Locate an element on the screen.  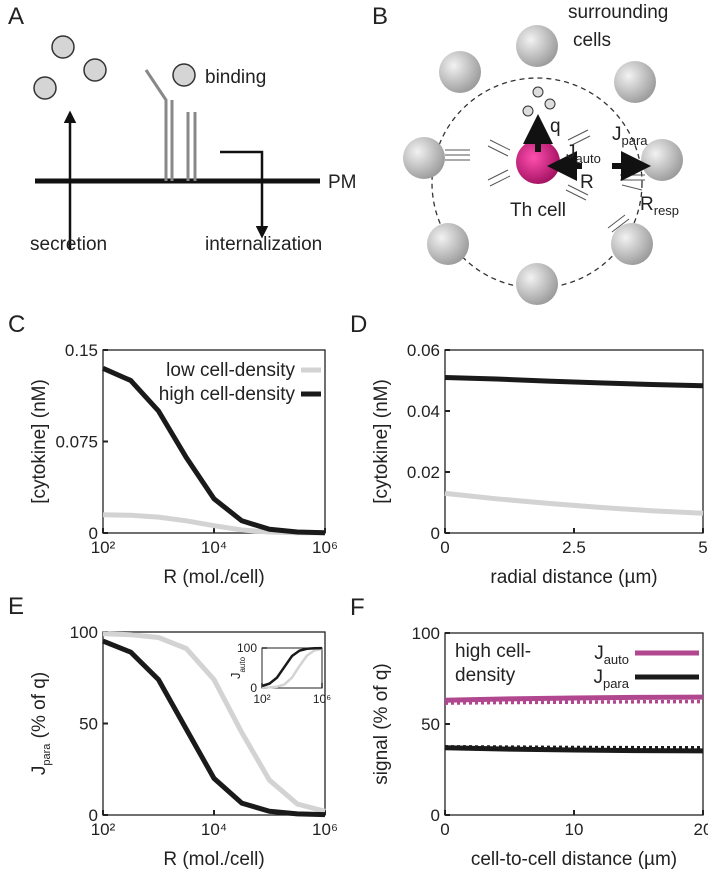
label: cells is located at coordinates (592, 40).